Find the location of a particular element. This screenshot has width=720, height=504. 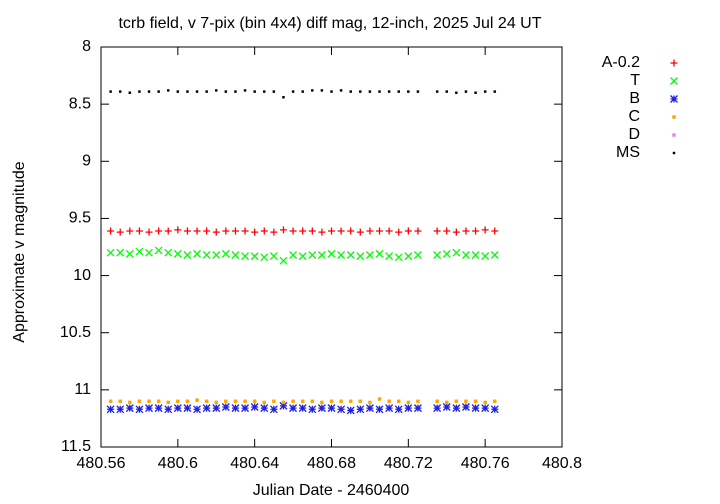

y-tick-label: 9.5 is located at coordinates (80, 218).